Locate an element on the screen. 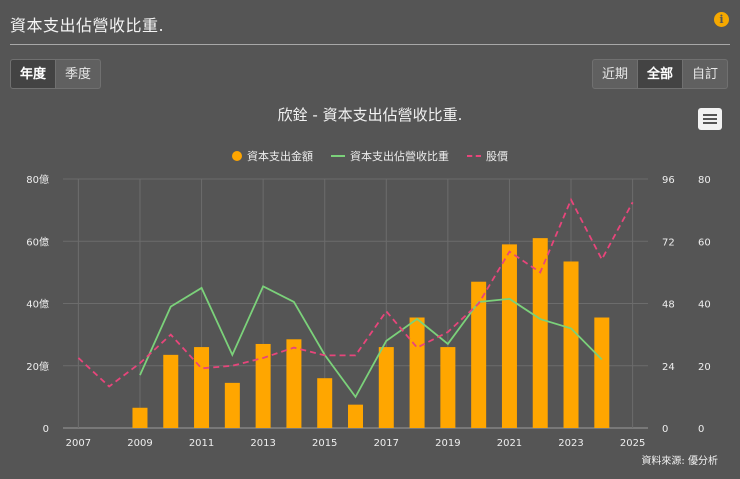 The height and width of the screenshot is (479, 740). y-left-tick-label: 0 is located at coordinates (46, 429).